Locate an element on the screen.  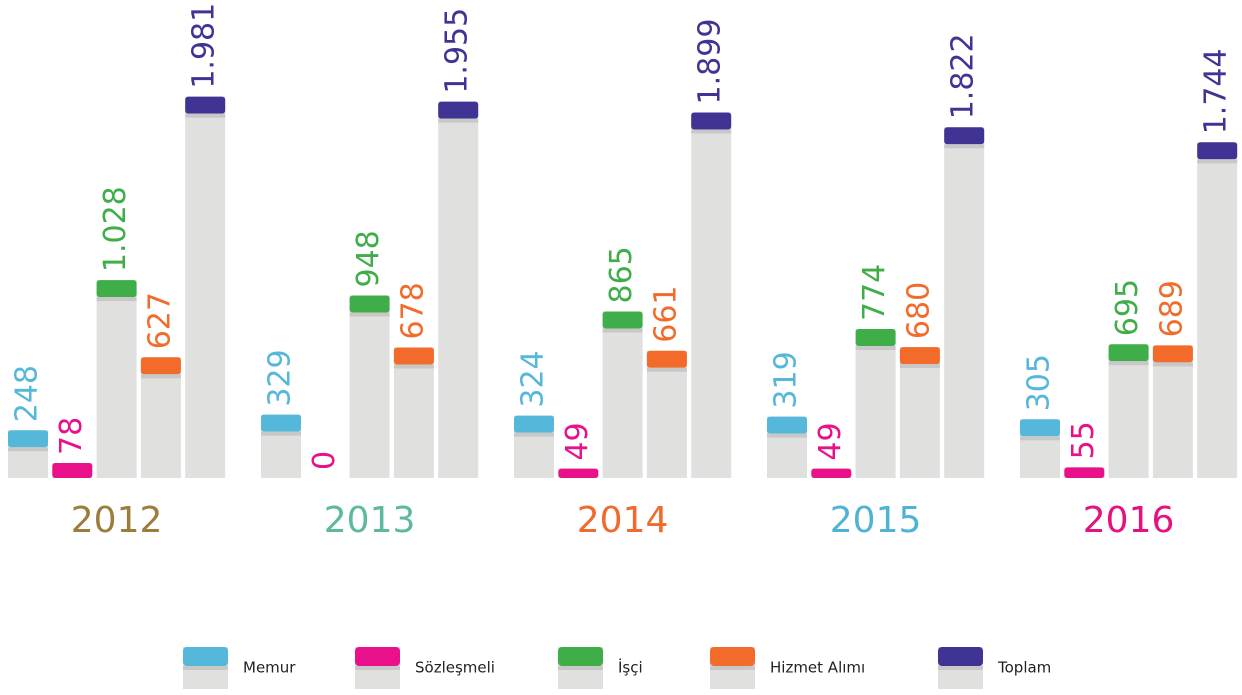
x-tick-label: 2013 is located at coordinates (370, 520).